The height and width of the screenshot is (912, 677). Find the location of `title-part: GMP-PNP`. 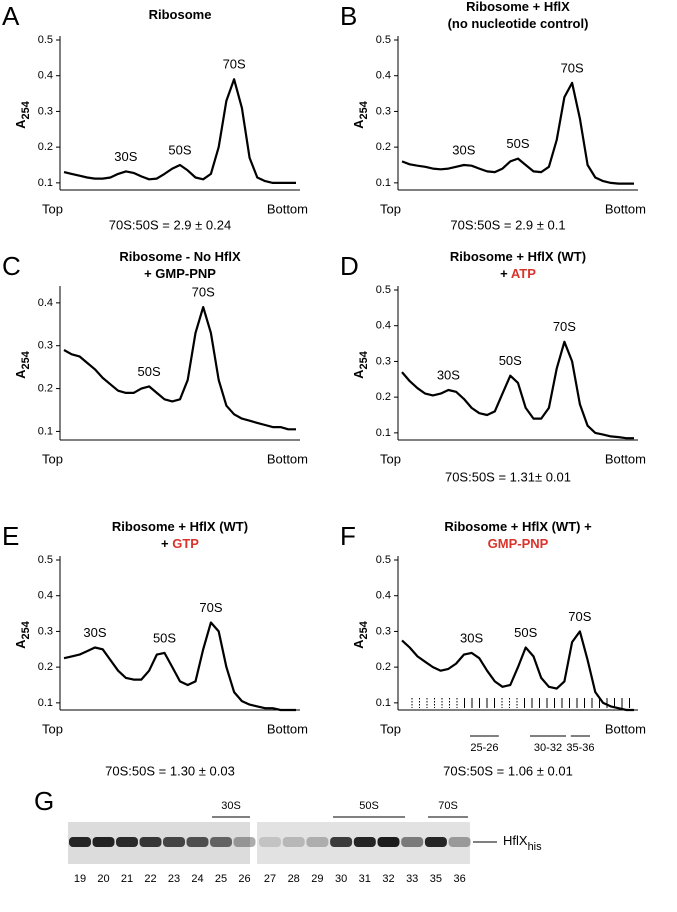

title-part: GMP-PNP is located at coordinates (518, 543).